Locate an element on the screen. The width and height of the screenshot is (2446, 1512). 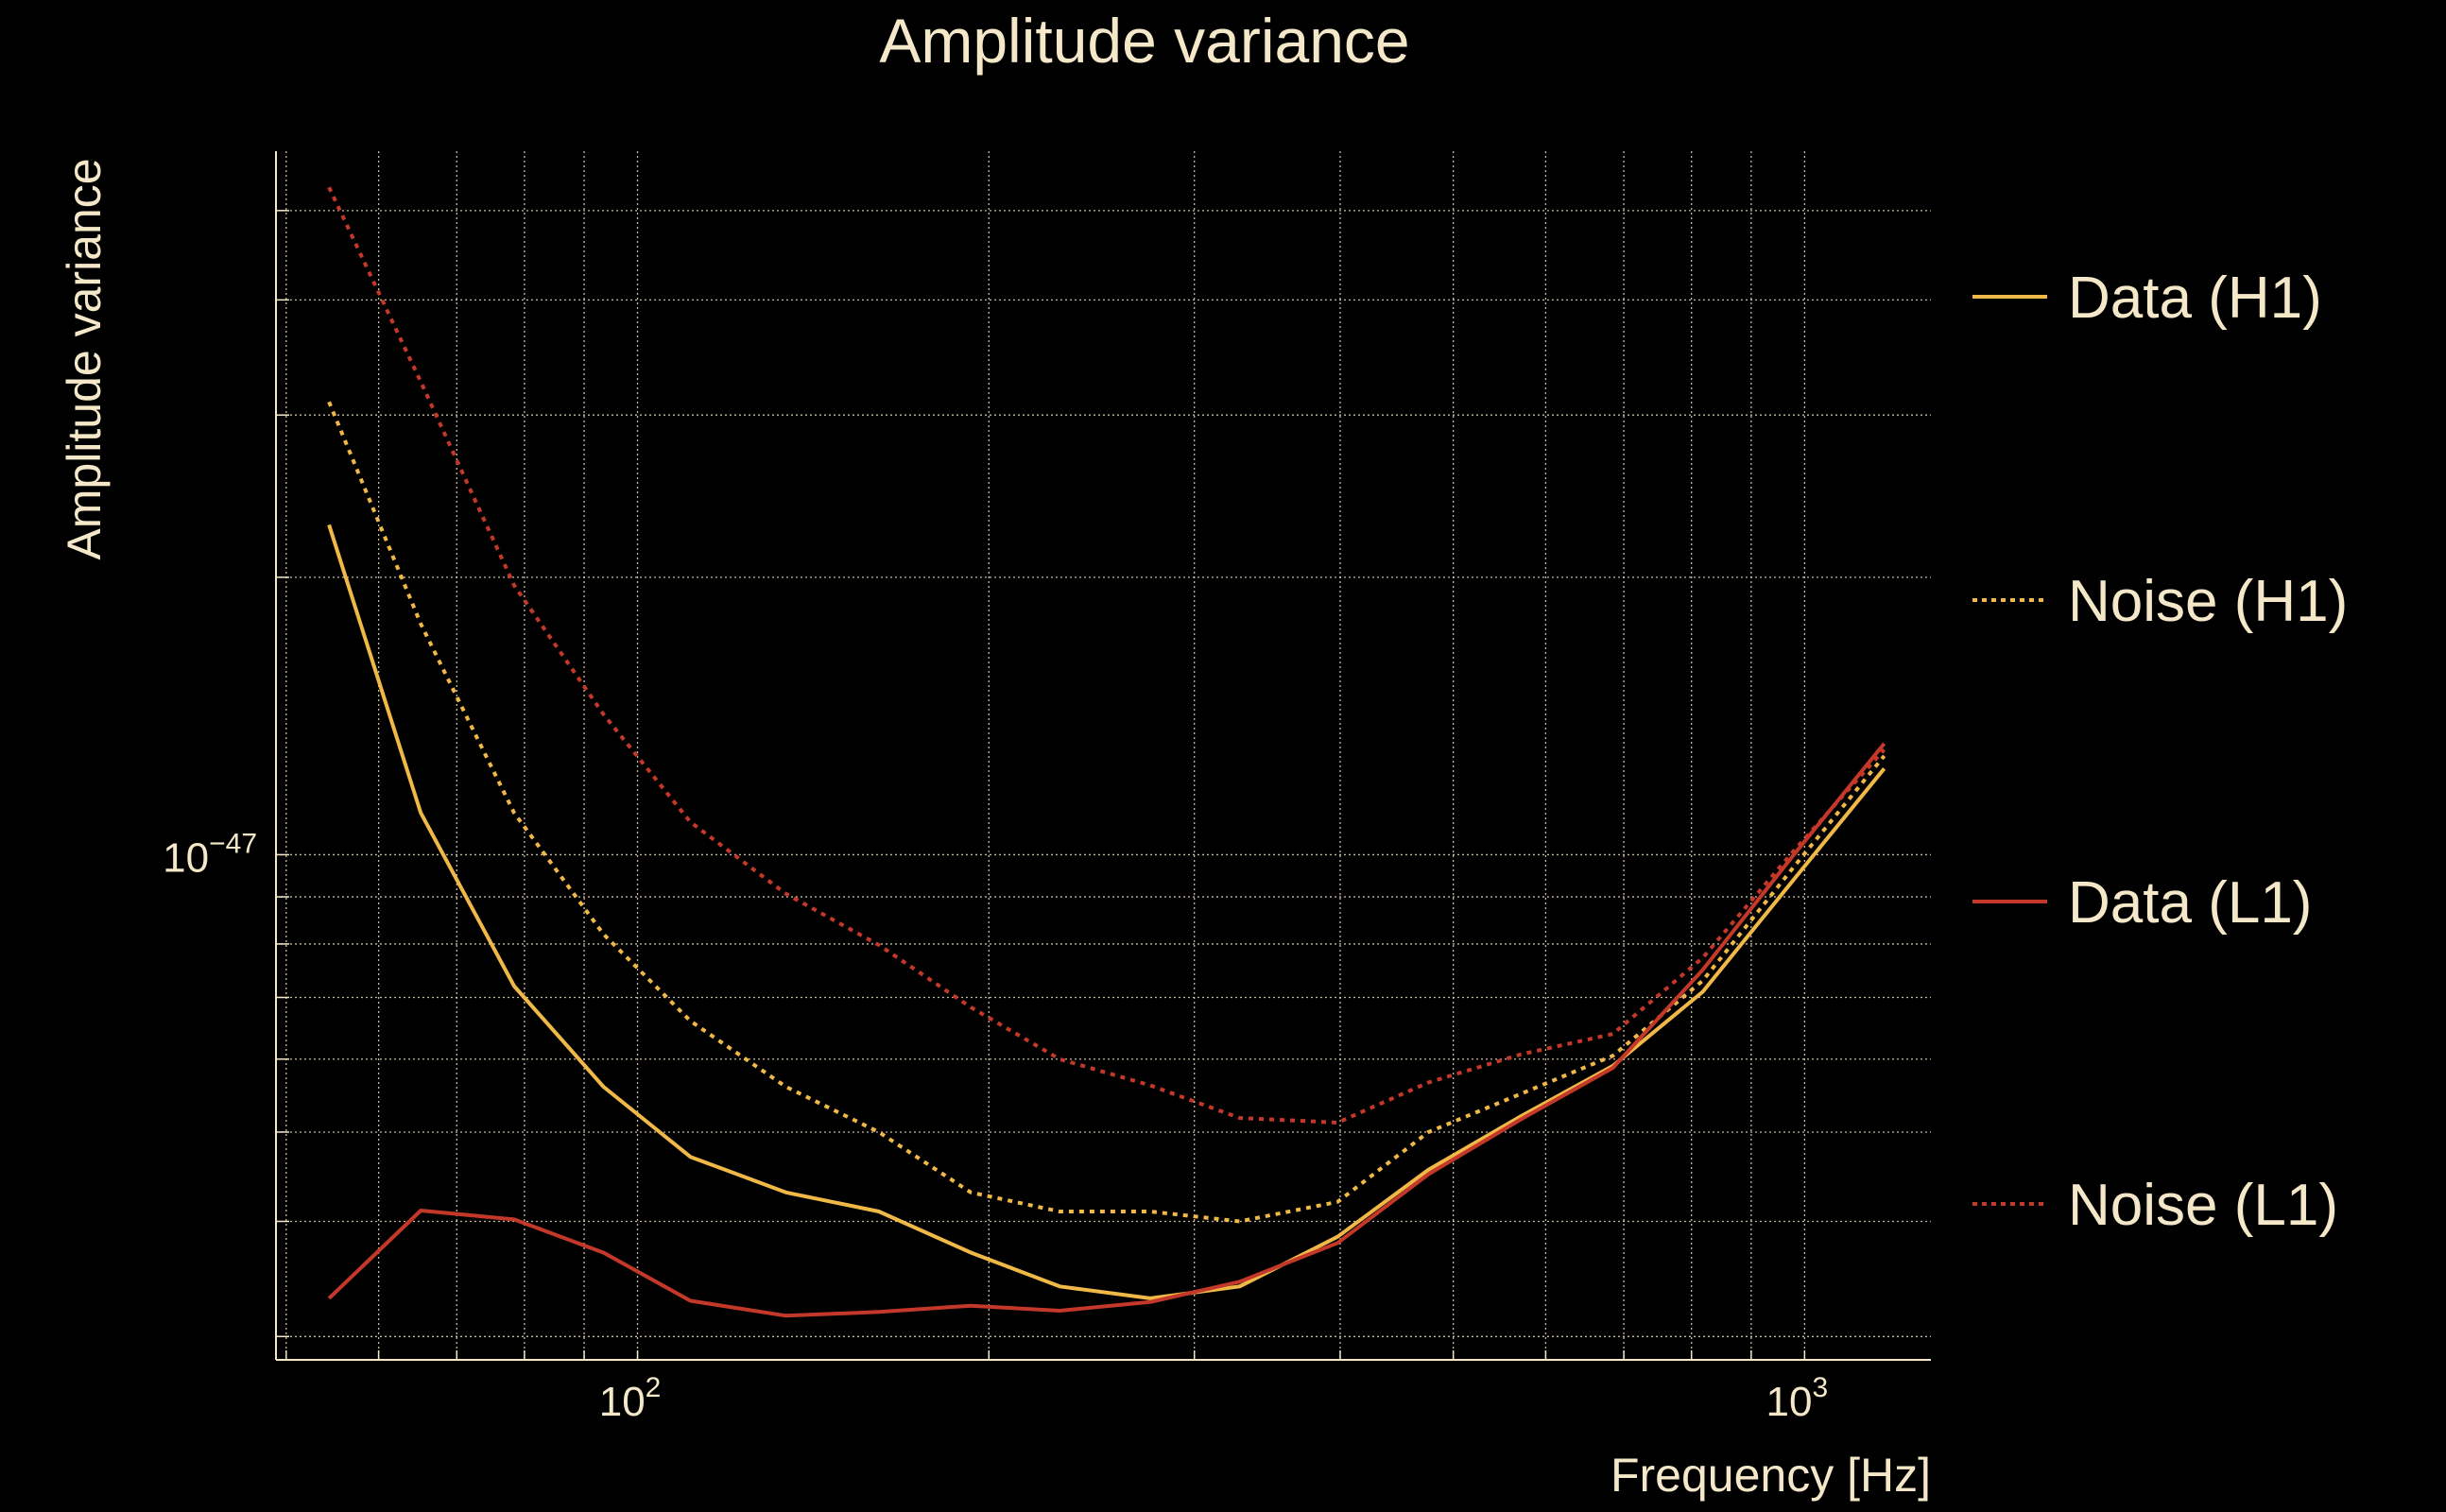
legend-label-data-l1: Data (L1) is located at coordinates (2190, 903).